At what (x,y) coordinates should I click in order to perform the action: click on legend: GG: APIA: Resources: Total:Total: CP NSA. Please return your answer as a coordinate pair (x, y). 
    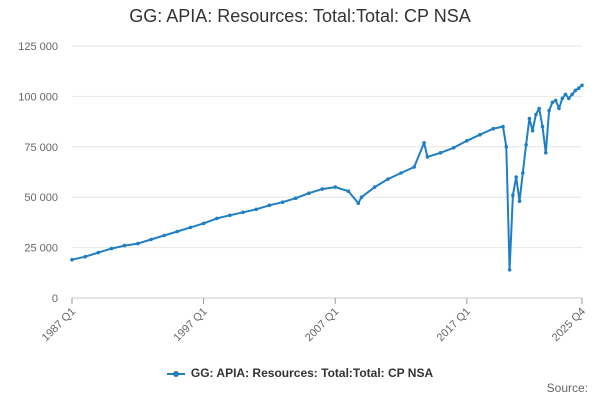
    Looking at the image, I should click on (300, 373).